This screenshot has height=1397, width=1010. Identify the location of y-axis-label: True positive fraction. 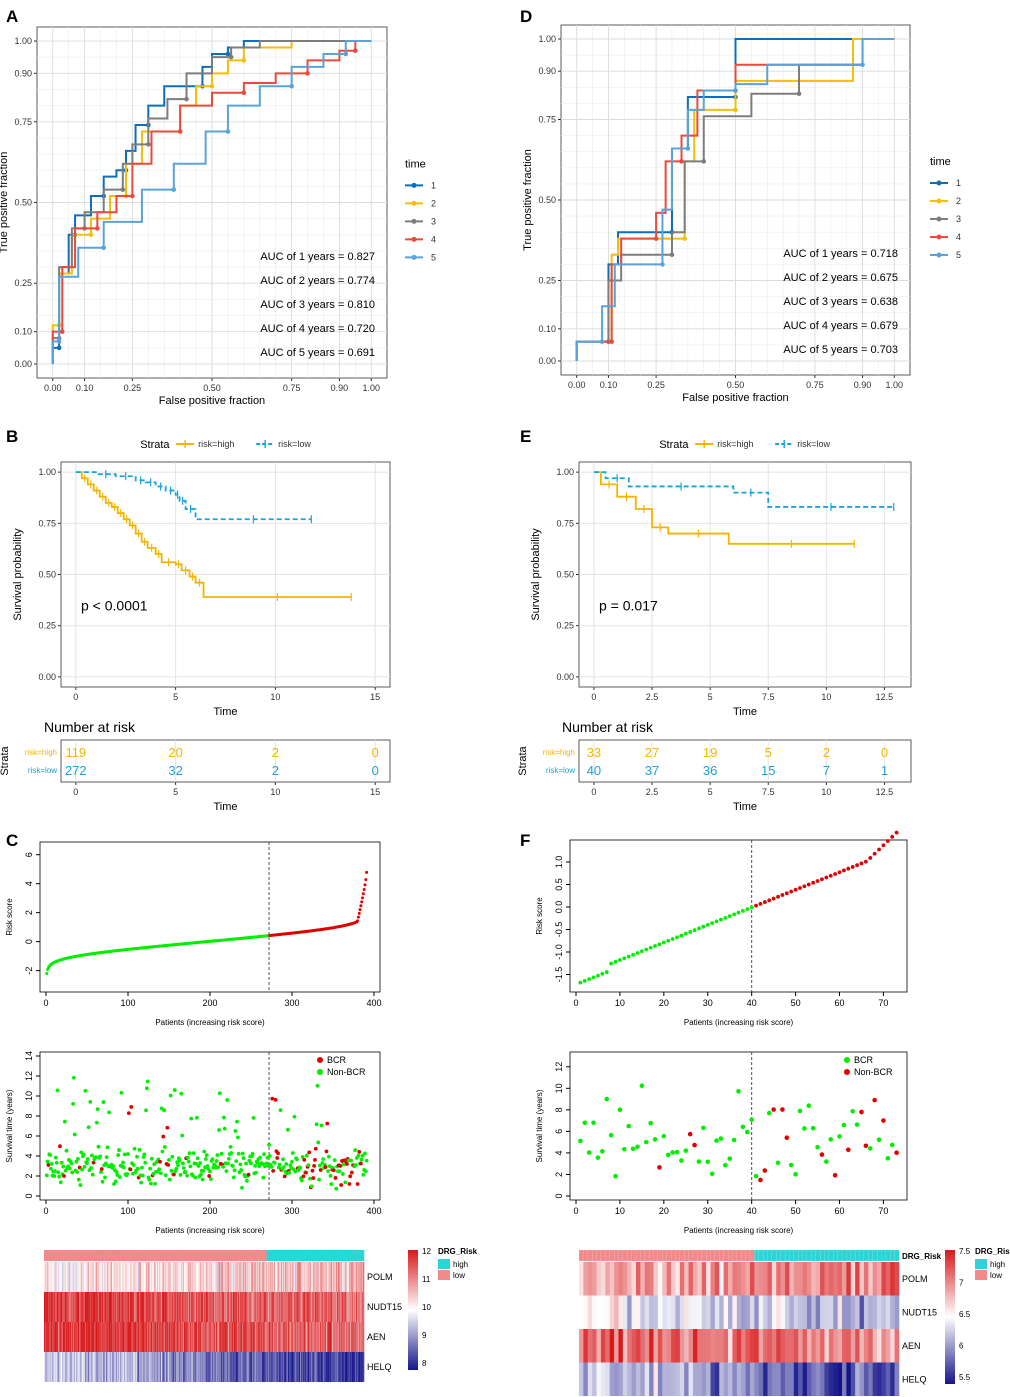
(5, 203).